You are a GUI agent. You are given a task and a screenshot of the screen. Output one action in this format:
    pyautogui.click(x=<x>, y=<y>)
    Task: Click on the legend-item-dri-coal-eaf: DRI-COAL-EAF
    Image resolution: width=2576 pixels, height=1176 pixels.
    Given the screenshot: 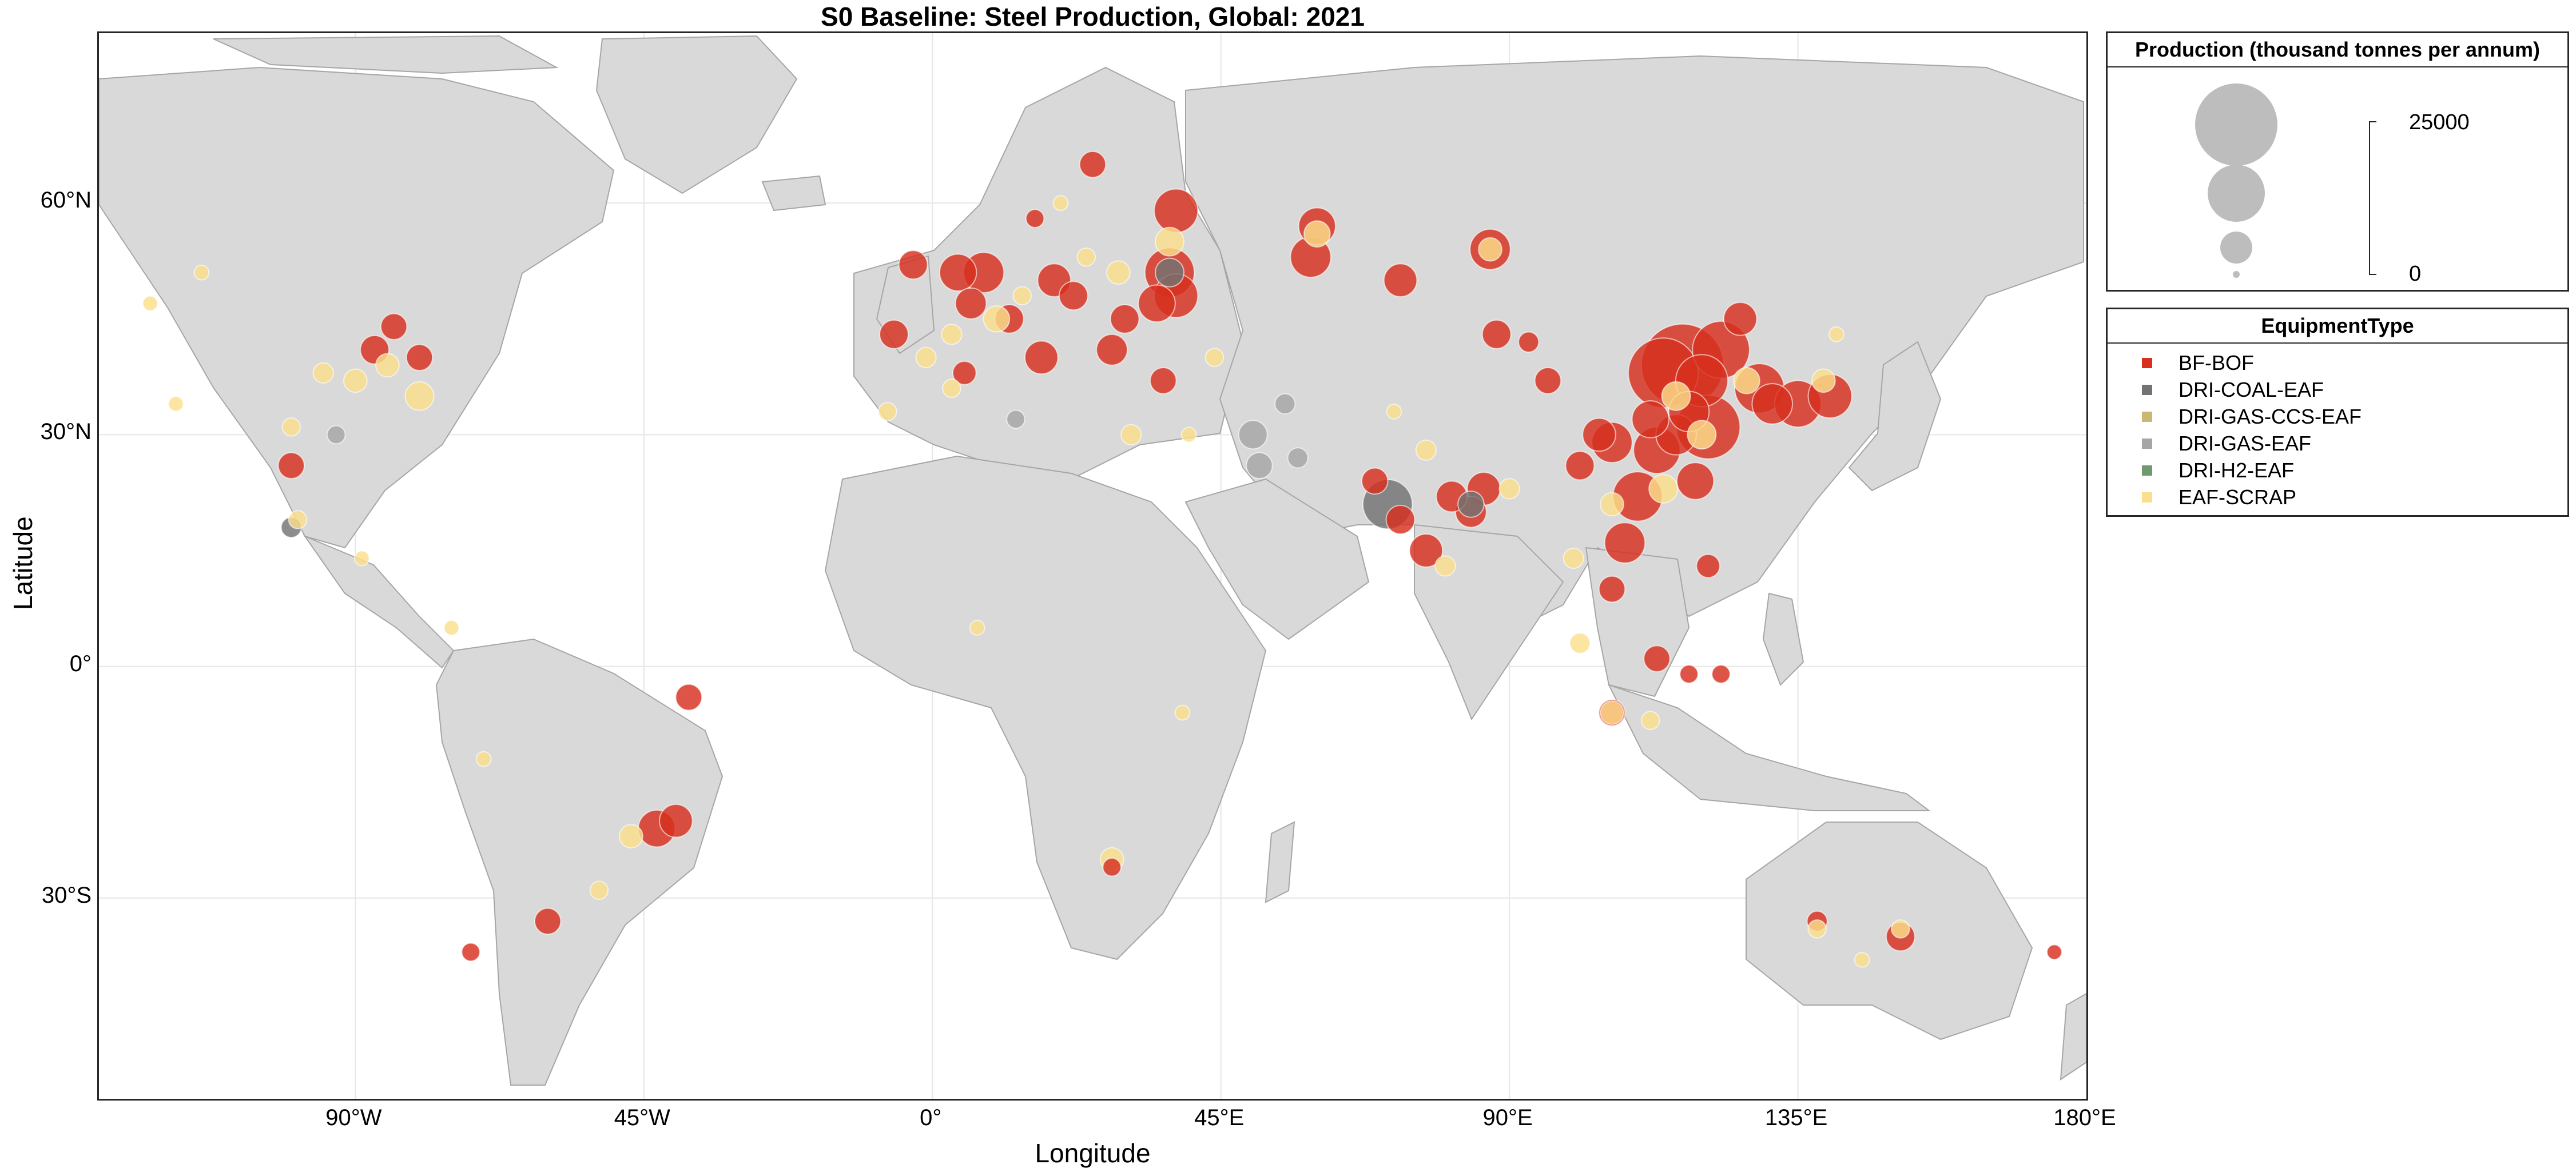 What is the action you would take?
    pyautogui.click(x=2337, y=389)
    